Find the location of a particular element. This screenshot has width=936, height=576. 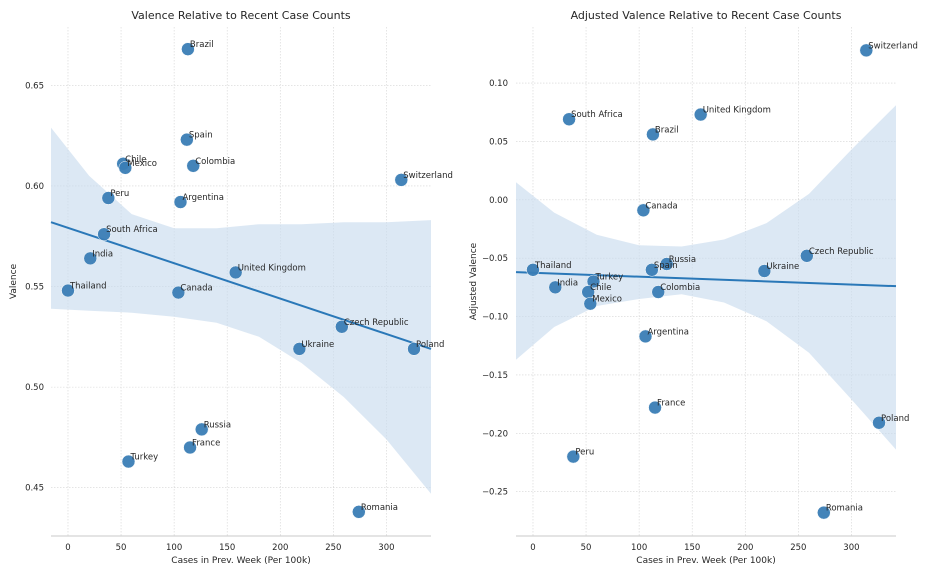

y-tick-label: 0.55 is located at coordinates (34, 288).